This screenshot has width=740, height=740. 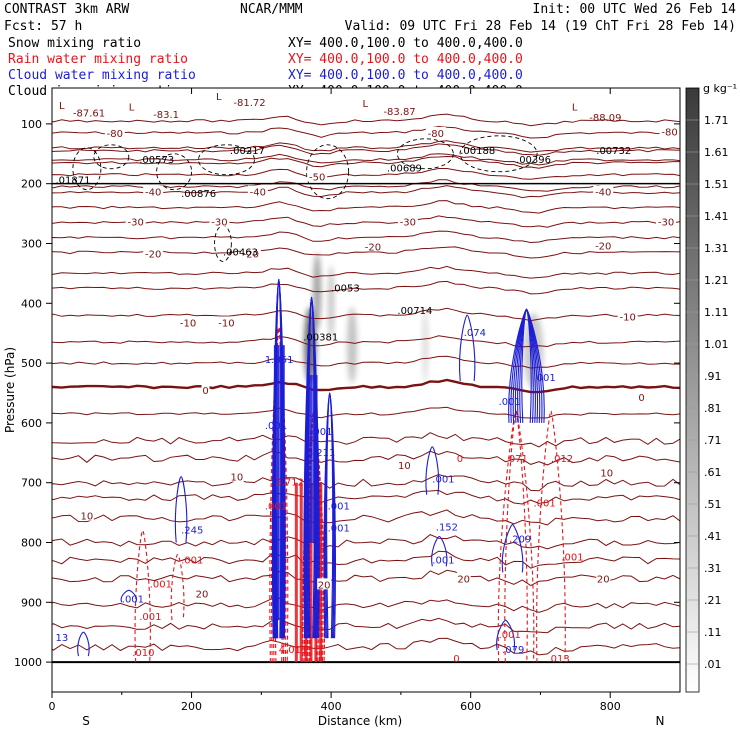 What do you see at coordinates (311, 572) in the screenshot?
I see `rain-core` at bounding box center [311, 572].